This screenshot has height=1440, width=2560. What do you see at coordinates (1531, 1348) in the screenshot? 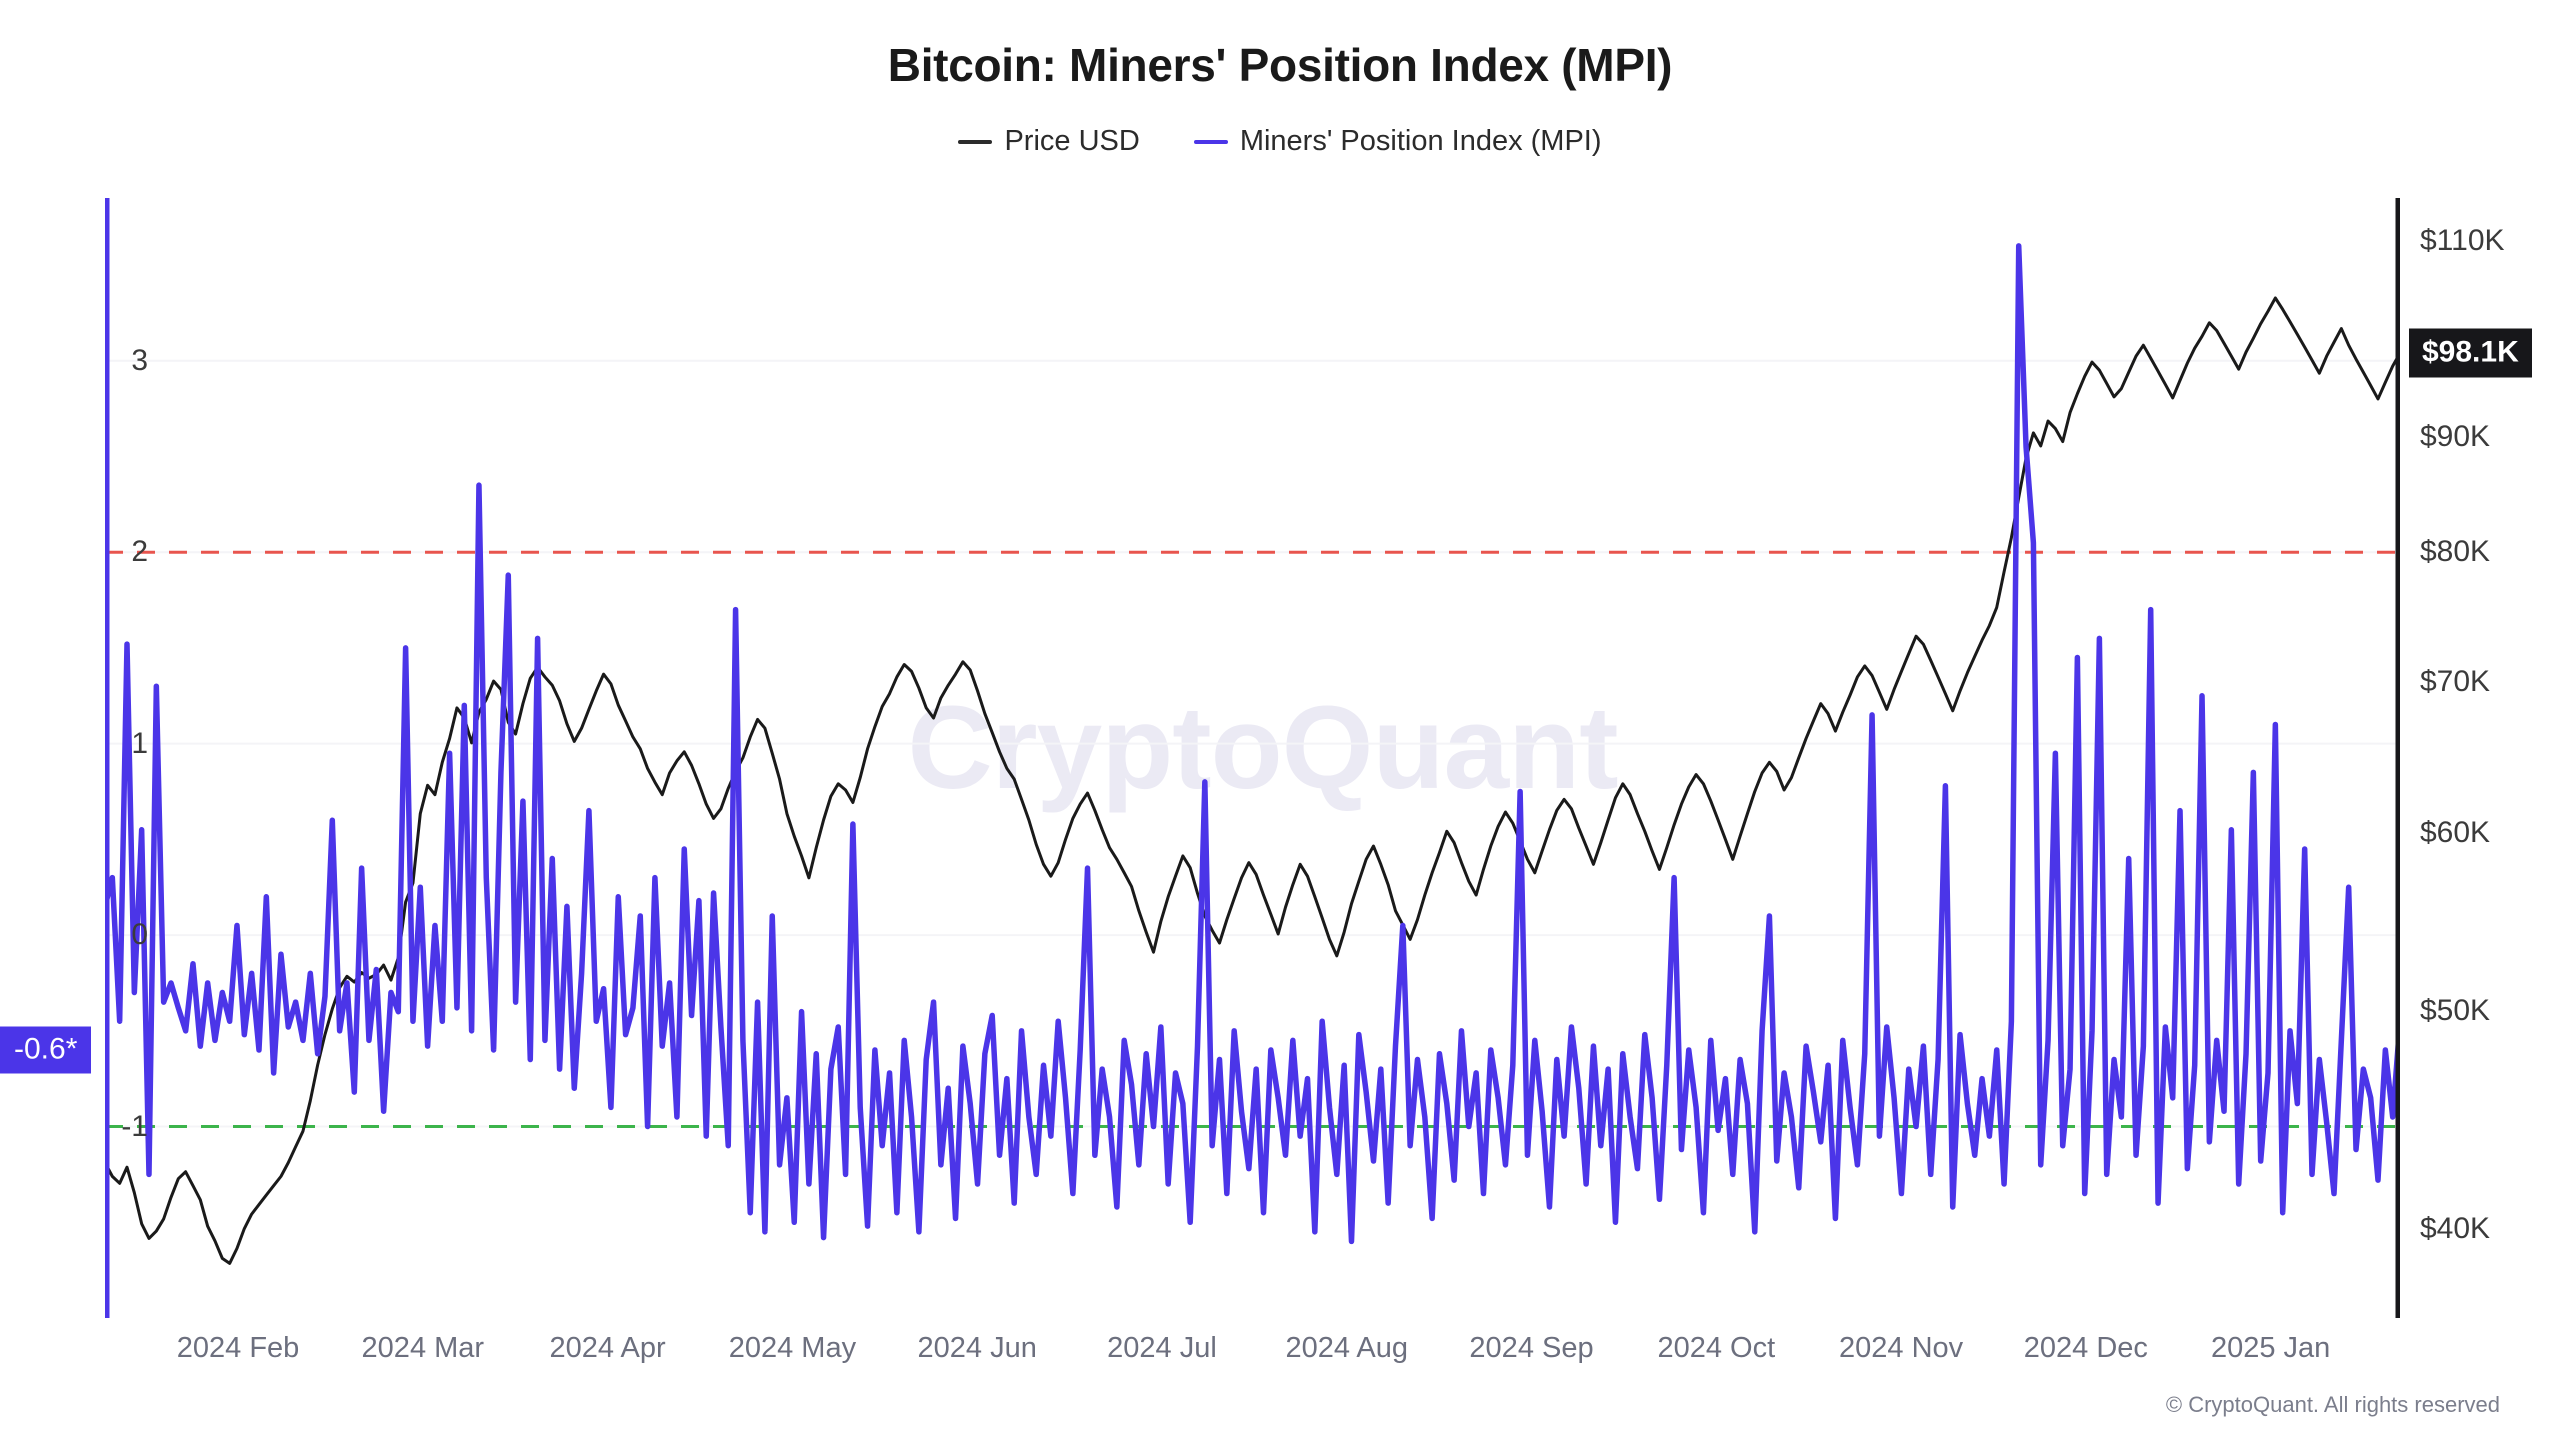
I see `x-axis-tick-label: 2024 Sep` at bounding box center [1531, 1348].